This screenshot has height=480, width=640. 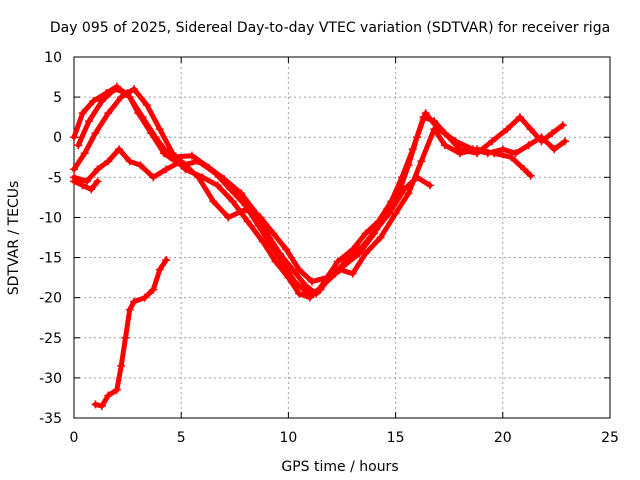 What do you see at coordinates (339, 467) in the screenshot?
I see `x-axis-label: GPS time / hours` at bounding box center [339, 467].